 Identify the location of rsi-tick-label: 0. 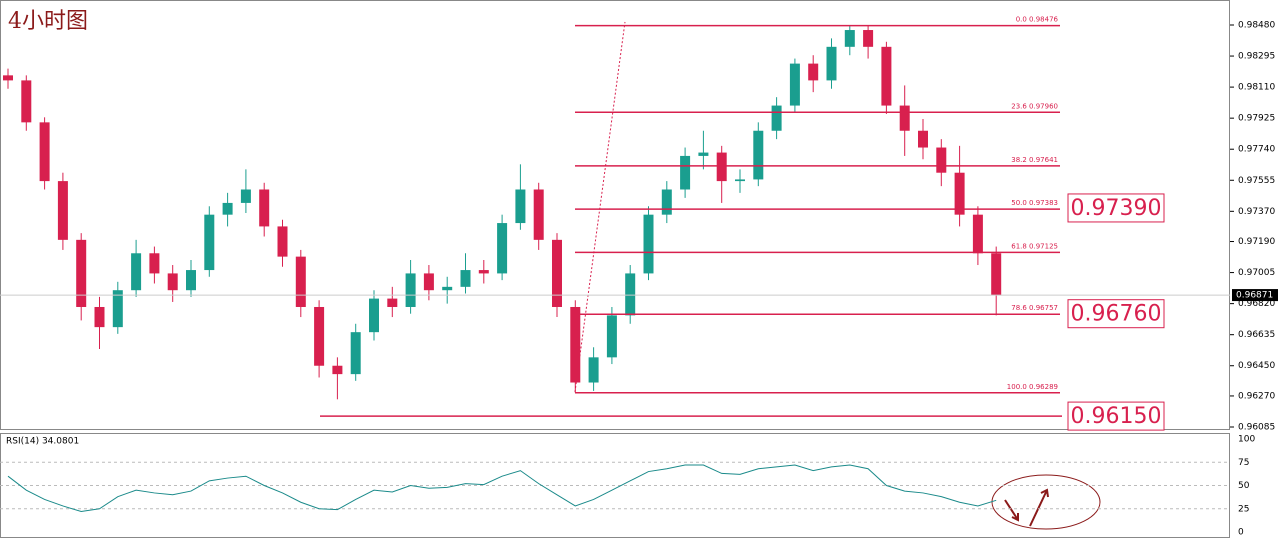
(1241, 533).